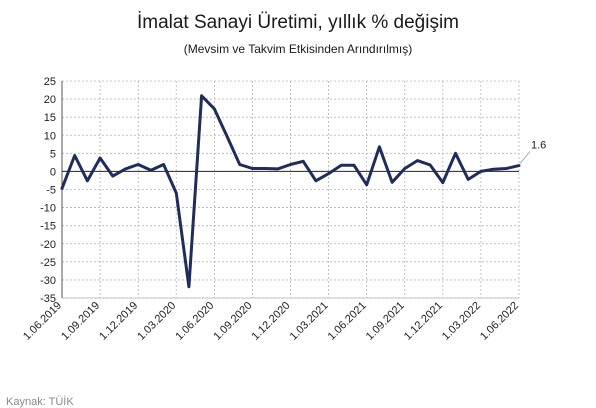  Describe the element at coordinates (298, 22) in the screenshot. I see `chart-title: İmalat Sanayi Üretimi, yıllık % değişim` at that location.